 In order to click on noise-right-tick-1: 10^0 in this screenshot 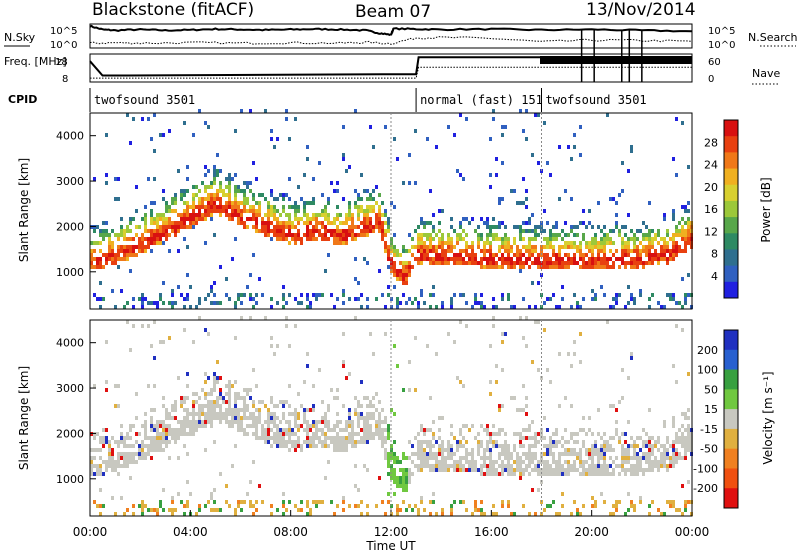, I will do `click(721, 45)`.